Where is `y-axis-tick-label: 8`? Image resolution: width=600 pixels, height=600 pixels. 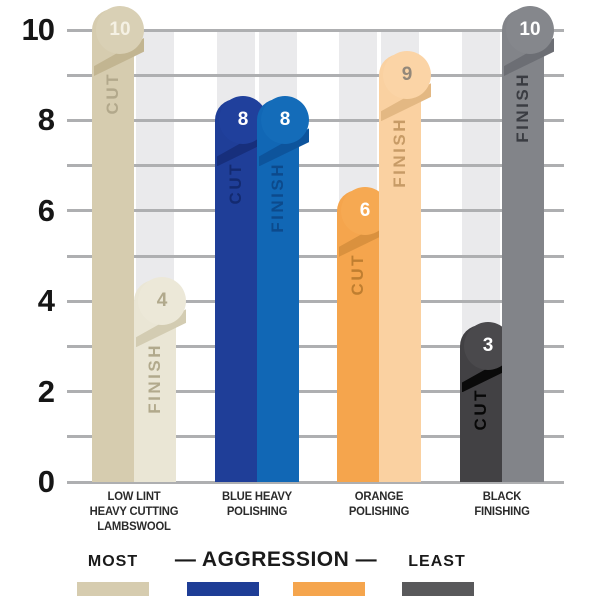
y-axis-tick-label: 8 is located at coordinates (46, 120).